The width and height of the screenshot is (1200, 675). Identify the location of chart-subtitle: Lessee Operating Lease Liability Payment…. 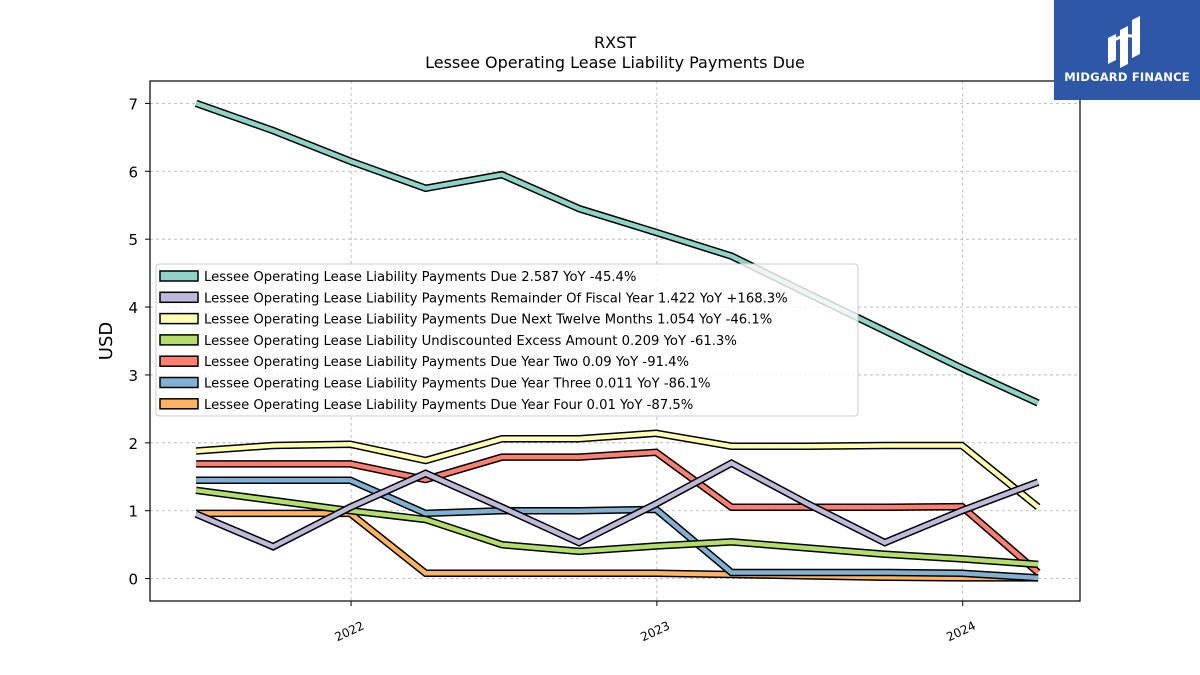
(615, 62).